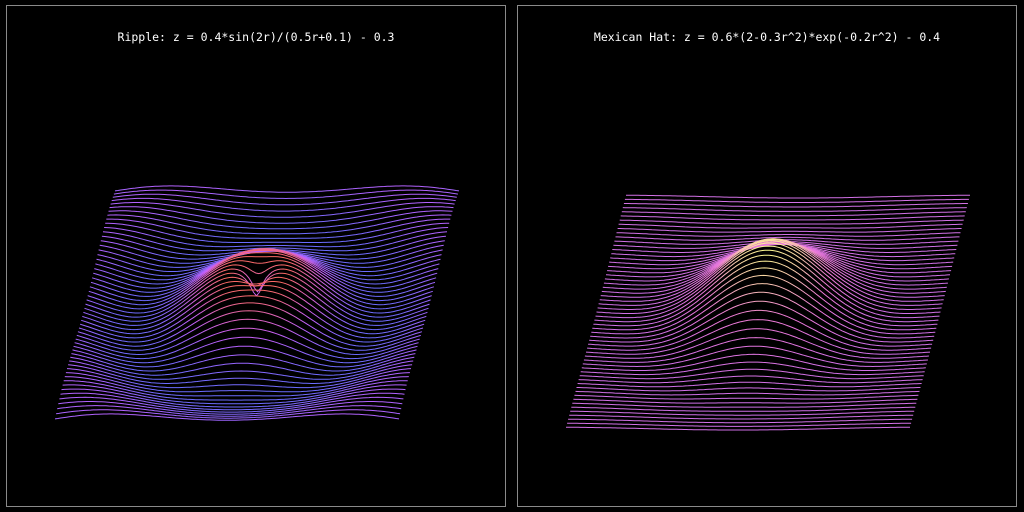 The image size is (1024, 512). What do you see at coordinates (256, 37) in the screenshot?
I see `ripple-plot-title: Ripple: z = 0.4*sin(2r)/(0.5r+0.1) - 0.3` at bounding box center [256, 37].